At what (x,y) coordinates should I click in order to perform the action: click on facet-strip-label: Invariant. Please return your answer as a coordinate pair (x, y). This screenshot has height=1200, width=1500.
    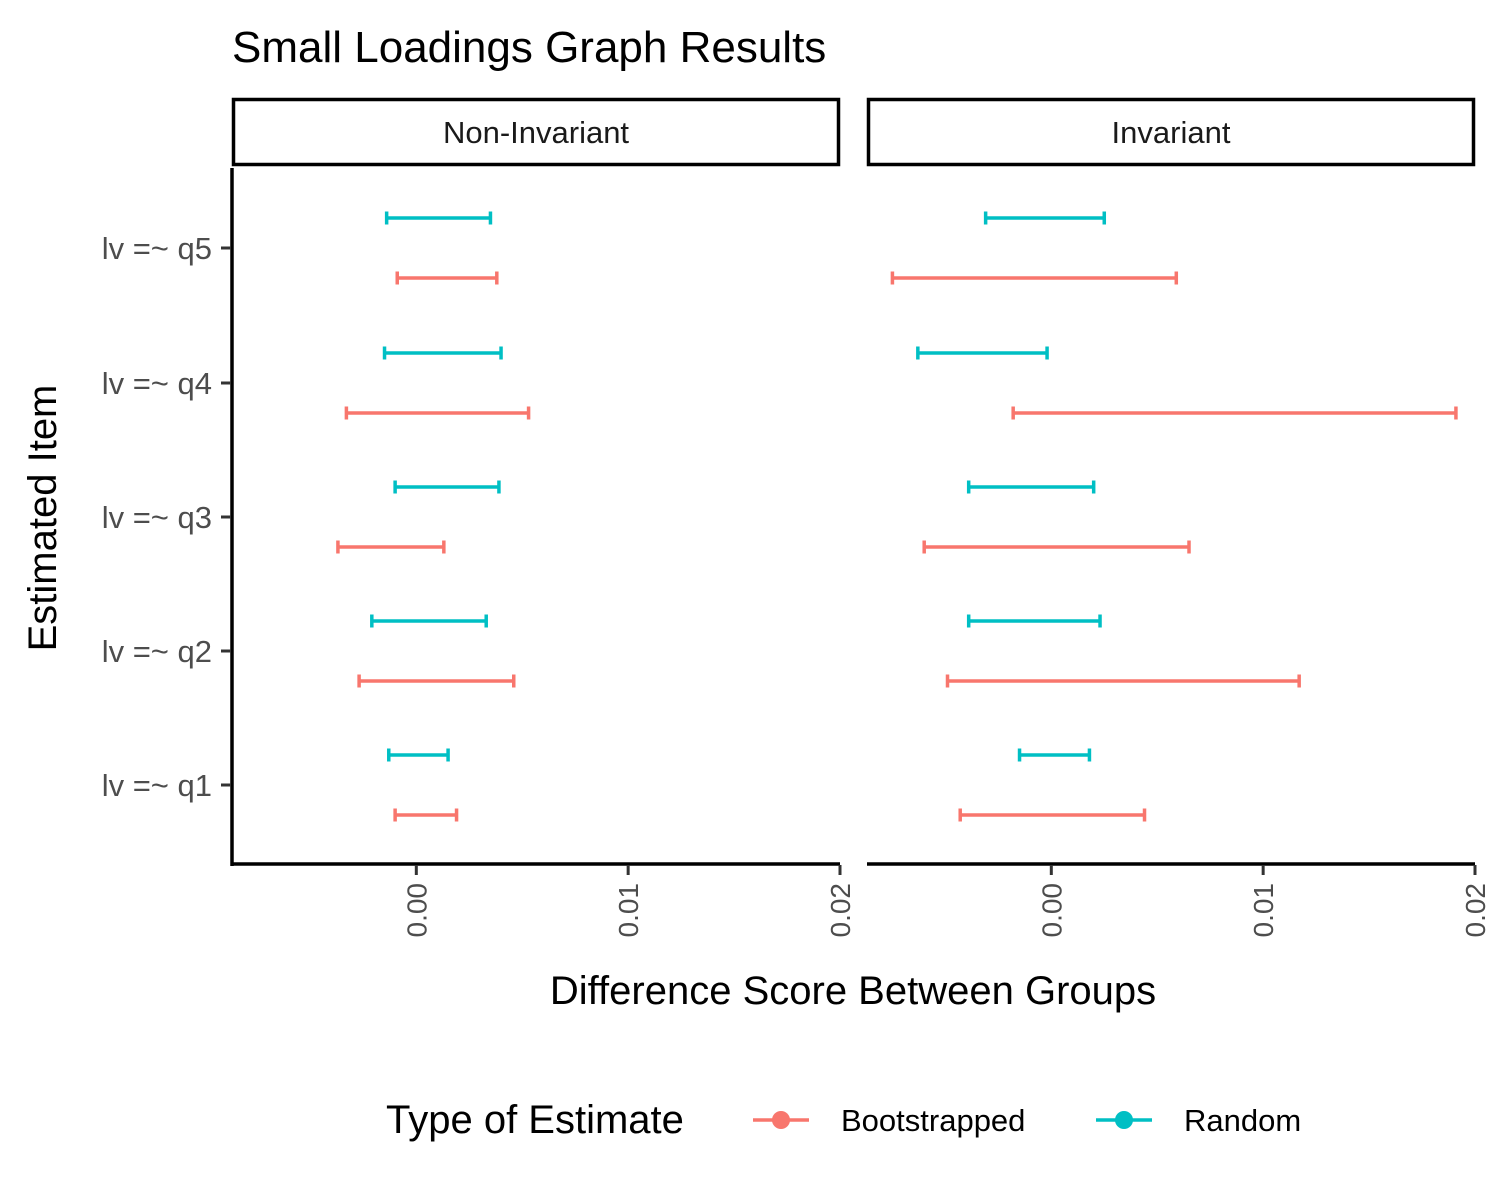
    Looking at the image, I should click on (1171, 132).